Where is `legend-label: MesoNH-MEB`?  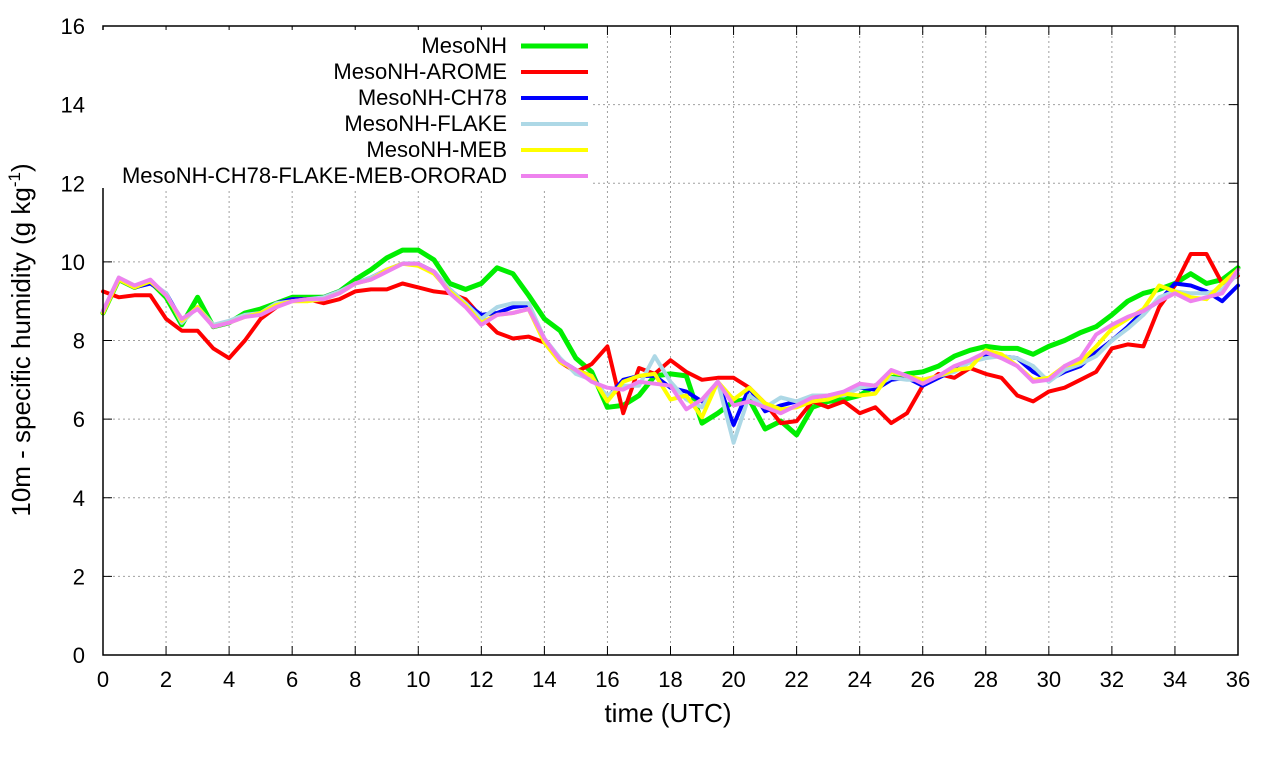
legend-label: MesoNH-MEB is located at coordinates (436, 149).